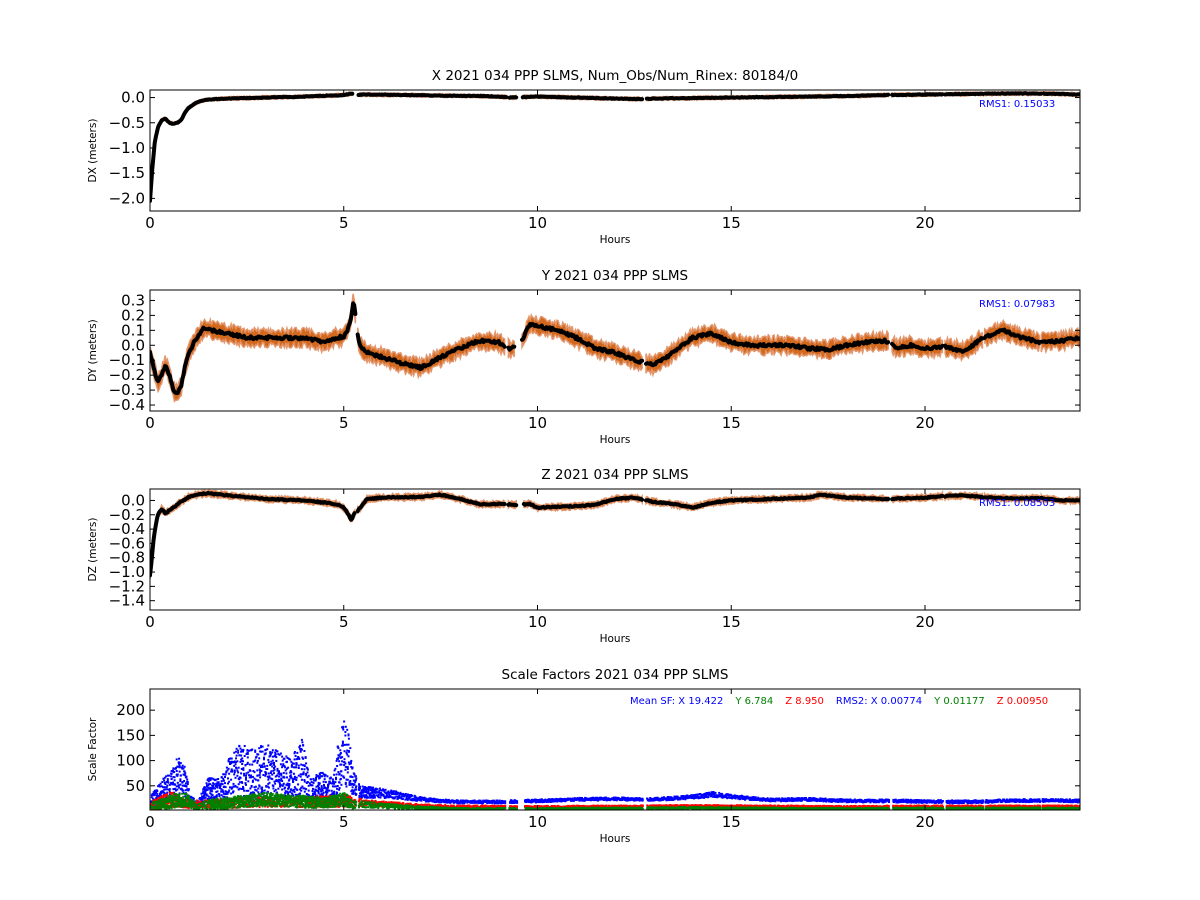 The width and height of the screenshot is (1200, 900). I want to click on plot-data, so click(615, 348).